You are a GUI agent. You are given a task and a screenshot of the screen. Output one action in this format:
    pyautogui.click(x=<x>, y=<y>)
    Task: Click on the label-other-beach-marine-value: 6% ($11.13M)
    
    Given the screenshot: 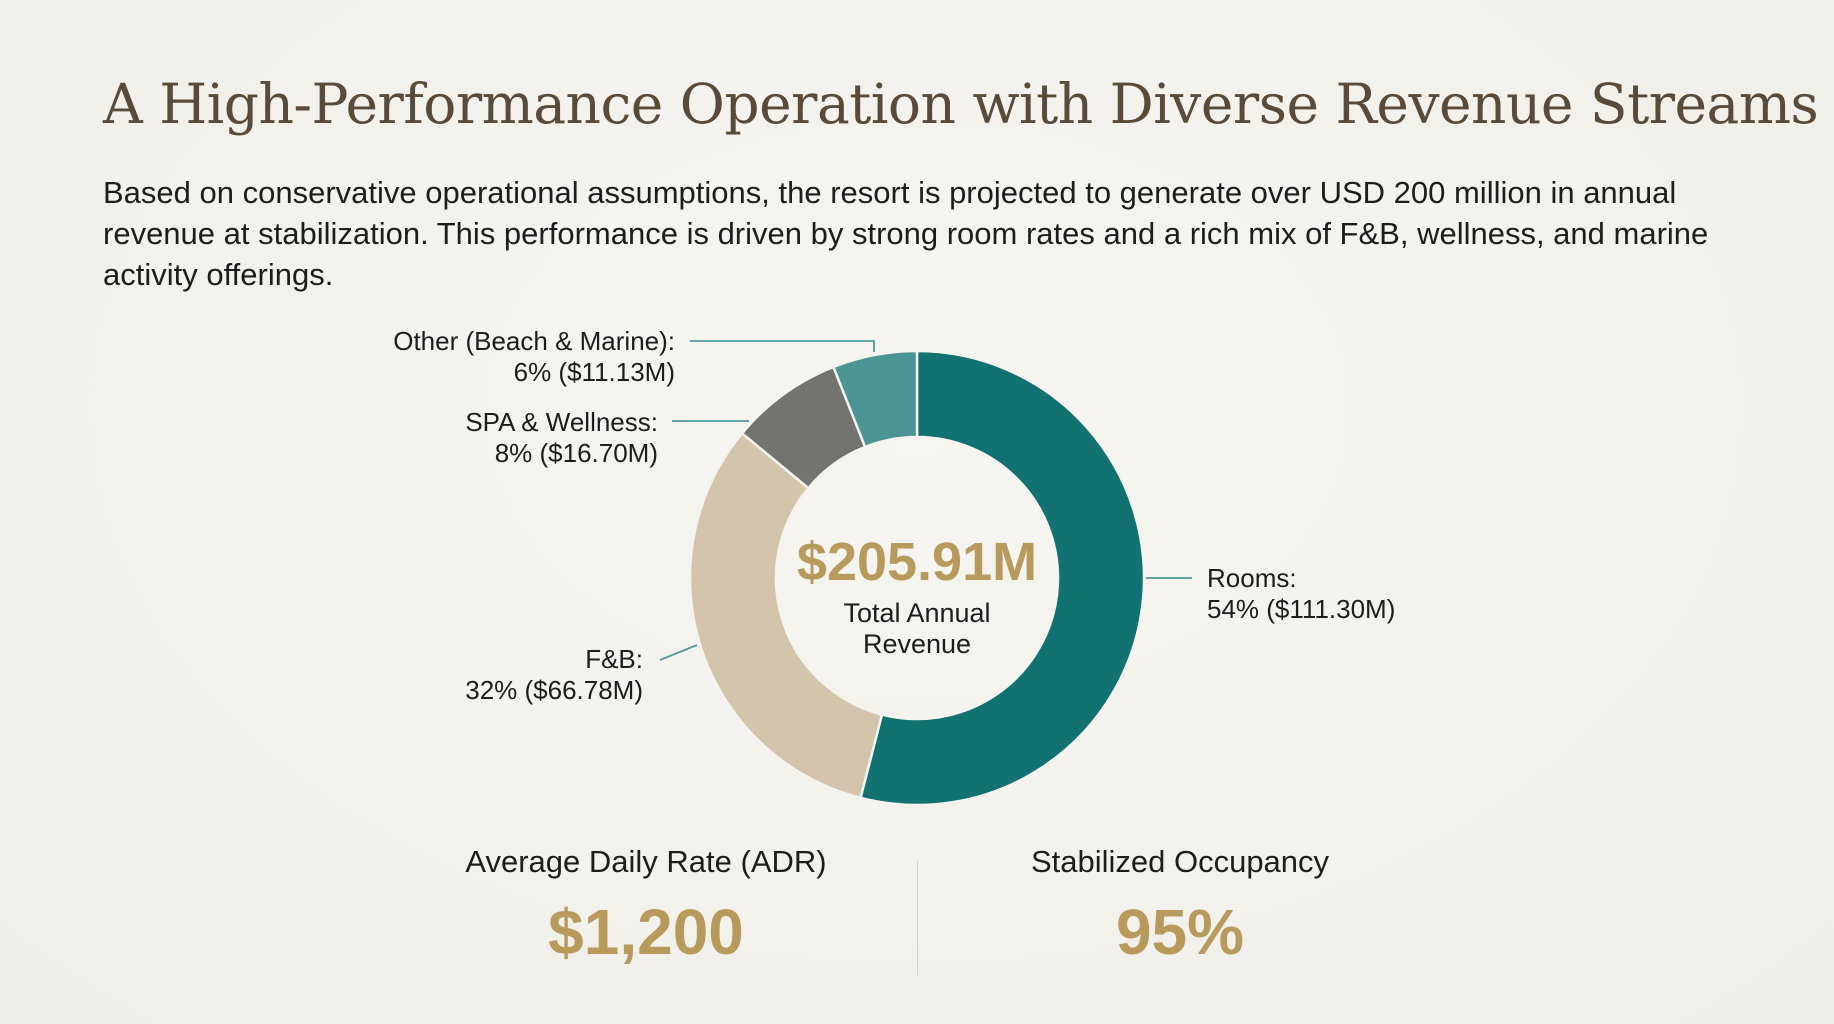 What is the action you would take?
    pyautogui.click(x=594, y=372)
    